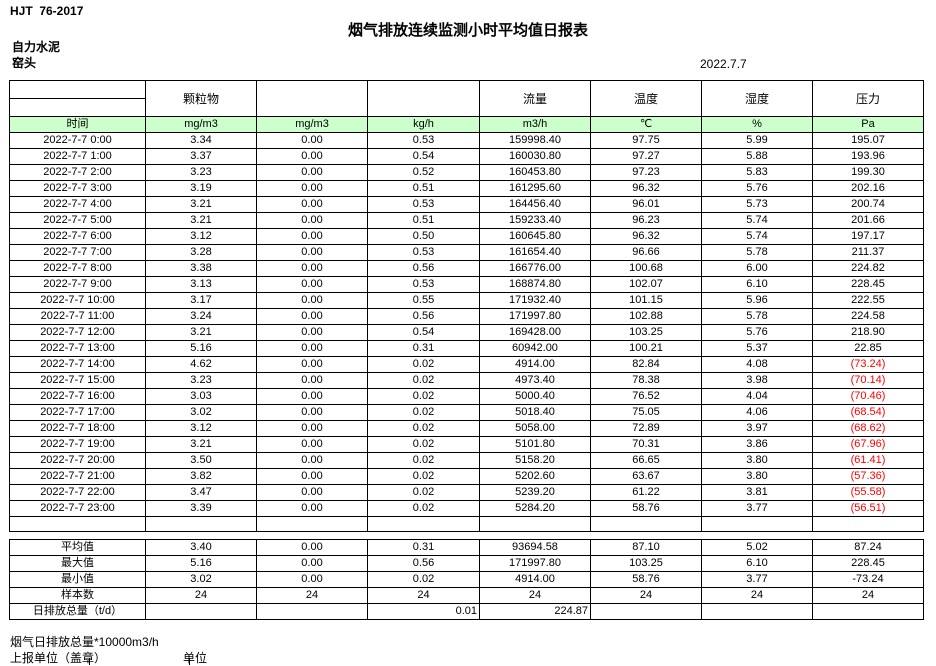 The image size is (936, 666). Describe the element at coordinates (646, 316) in the screenshot. I see `value-cell: 102.88` at that location.